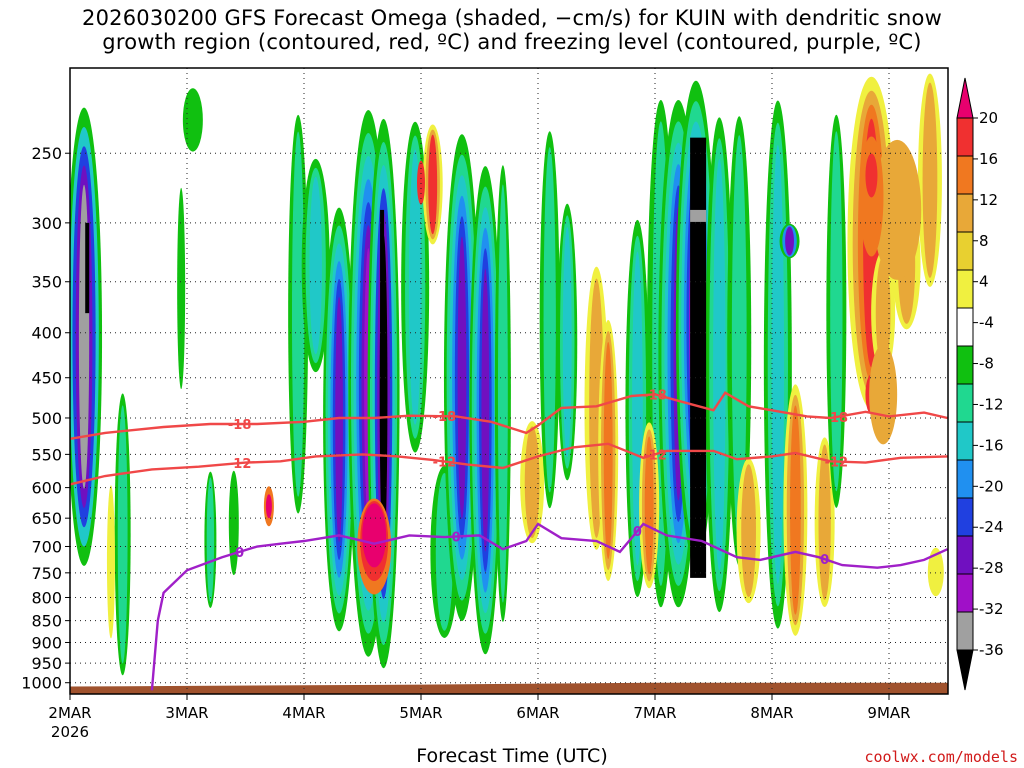 The height and width of the screenshot is (768, 1024). What do you see at coordinates (46, 223) in the screenshot?
I see `y-tick-label: 300` at bounding box center [46, 223].